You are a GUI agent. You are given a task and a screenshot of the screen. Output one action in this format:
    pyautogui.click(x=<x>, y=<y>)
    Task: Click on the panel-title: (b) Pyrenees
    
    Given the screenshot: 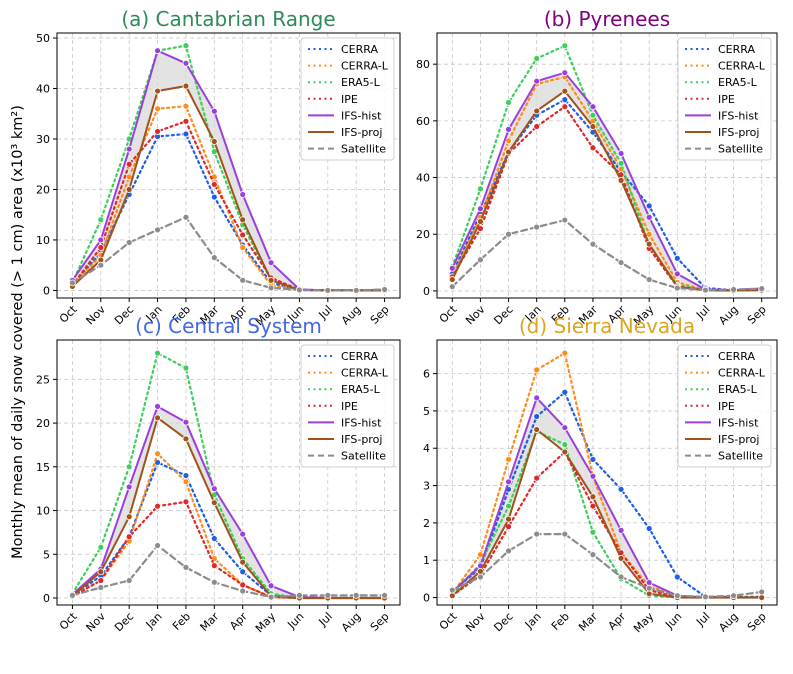 What is the action you would take?
    pyautogui.click(x=607, y=19)
    